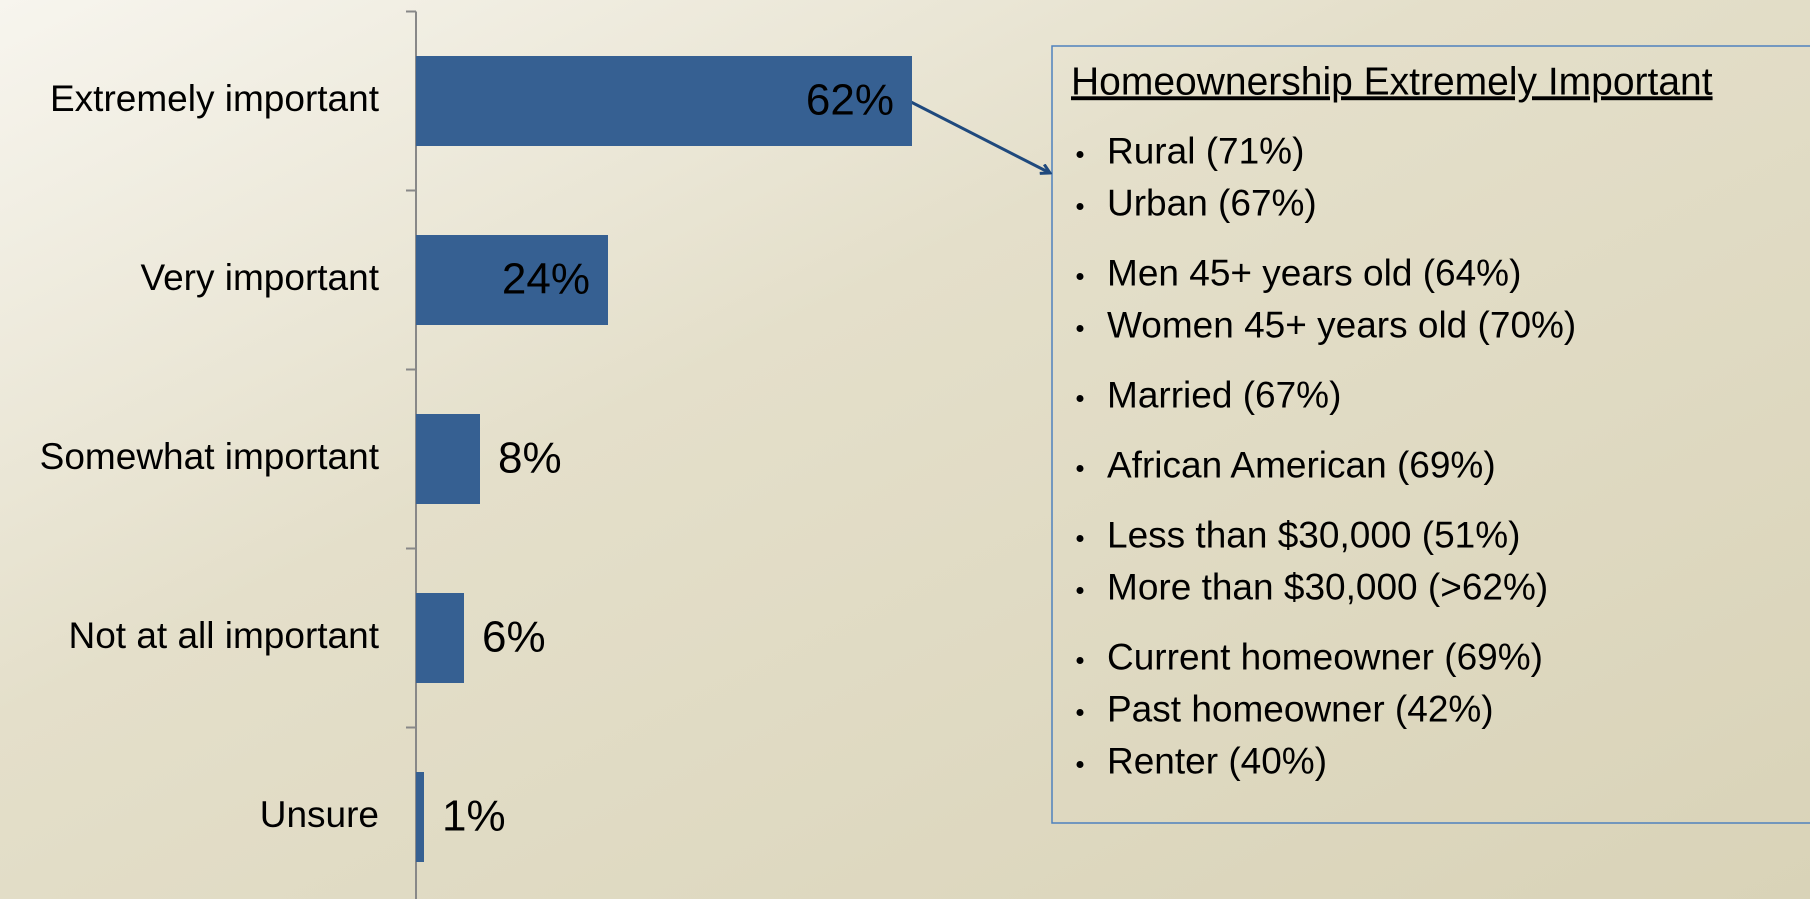 The width and height of the screenshot is (1810, 899). What do you see at coordinates (1392, 81) in the screenshot?
I see `annotation-title: Homeownership Extremely Important` at bounding box center [1392, 81].